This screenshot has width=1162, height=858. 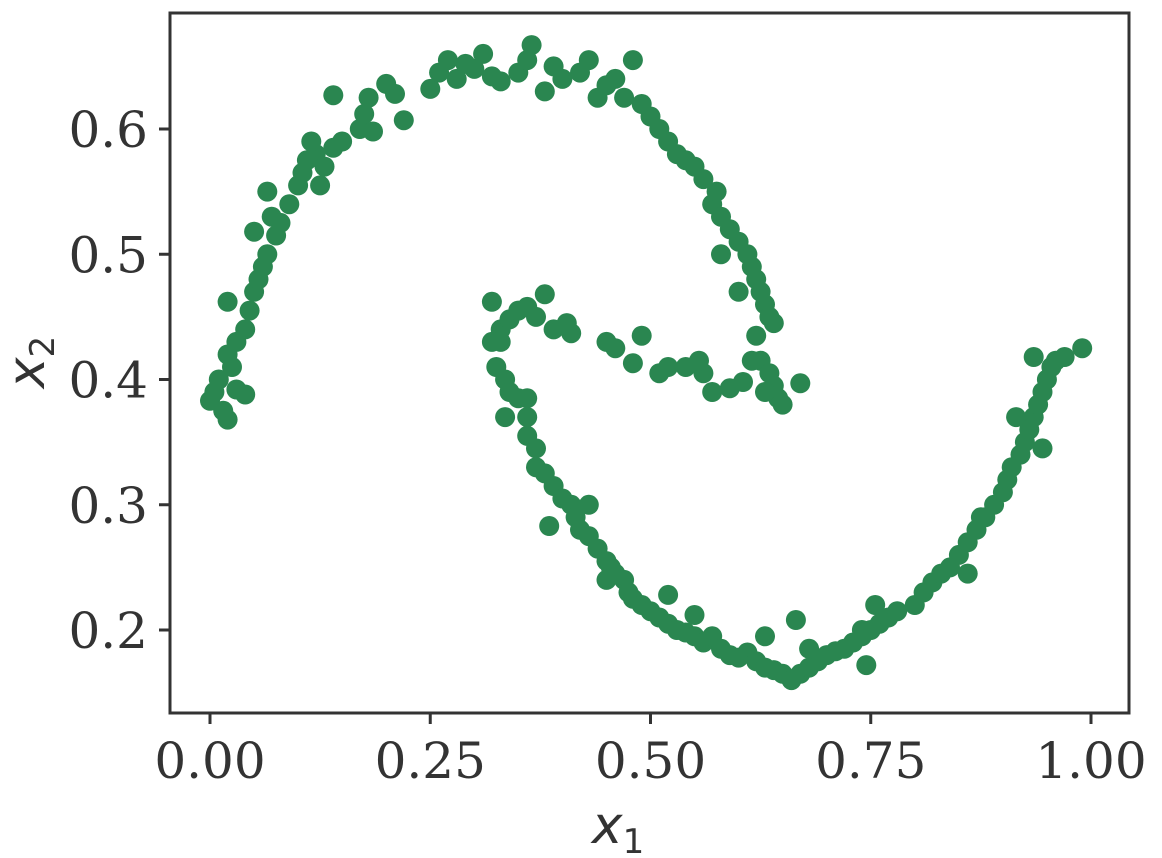 I want to click on y-axis-ticks: 0.2 0.3 0.4 0.5 0.6, so click(x=119, y=380).